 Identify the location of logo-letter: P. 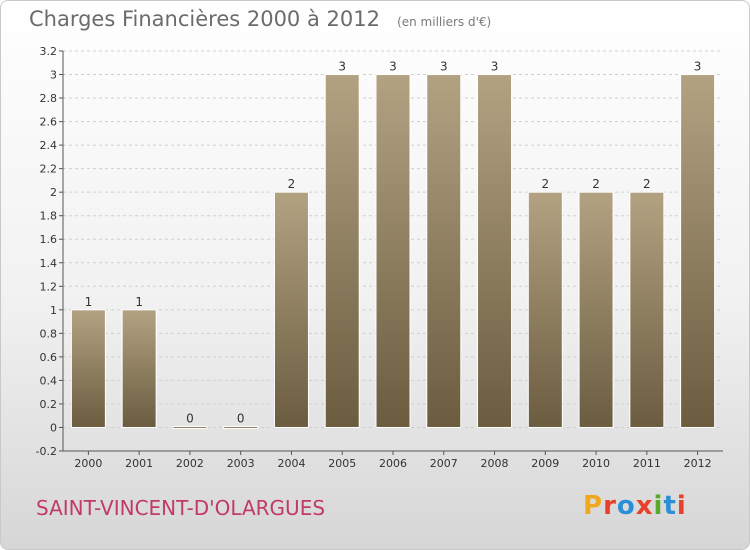
(593, 506).